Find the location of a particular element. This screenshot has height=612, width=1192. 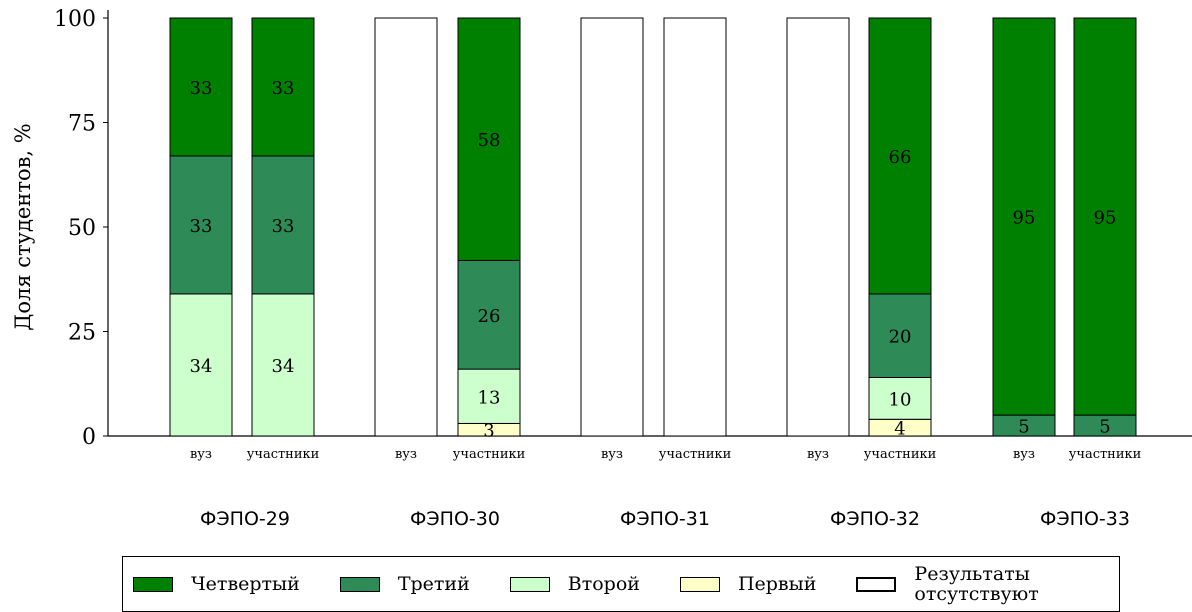

y-tick-label: 25 is located at coordinates (82, 333).